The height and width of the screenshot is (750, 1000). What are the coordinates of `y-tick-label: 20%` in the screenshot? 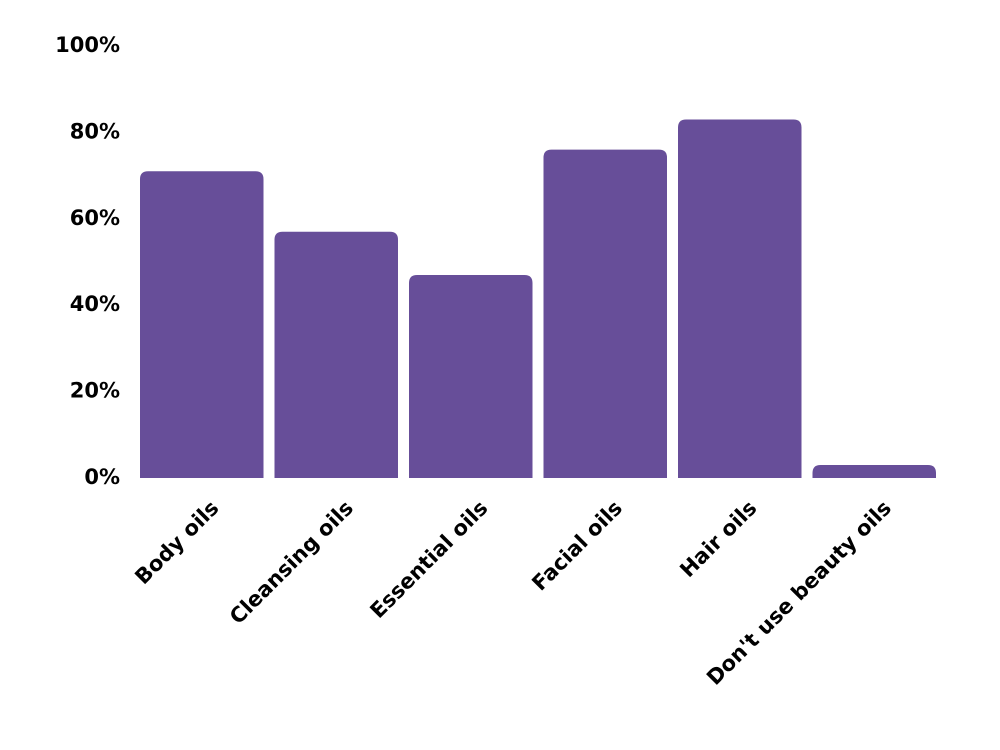 It's located at (95, 391).